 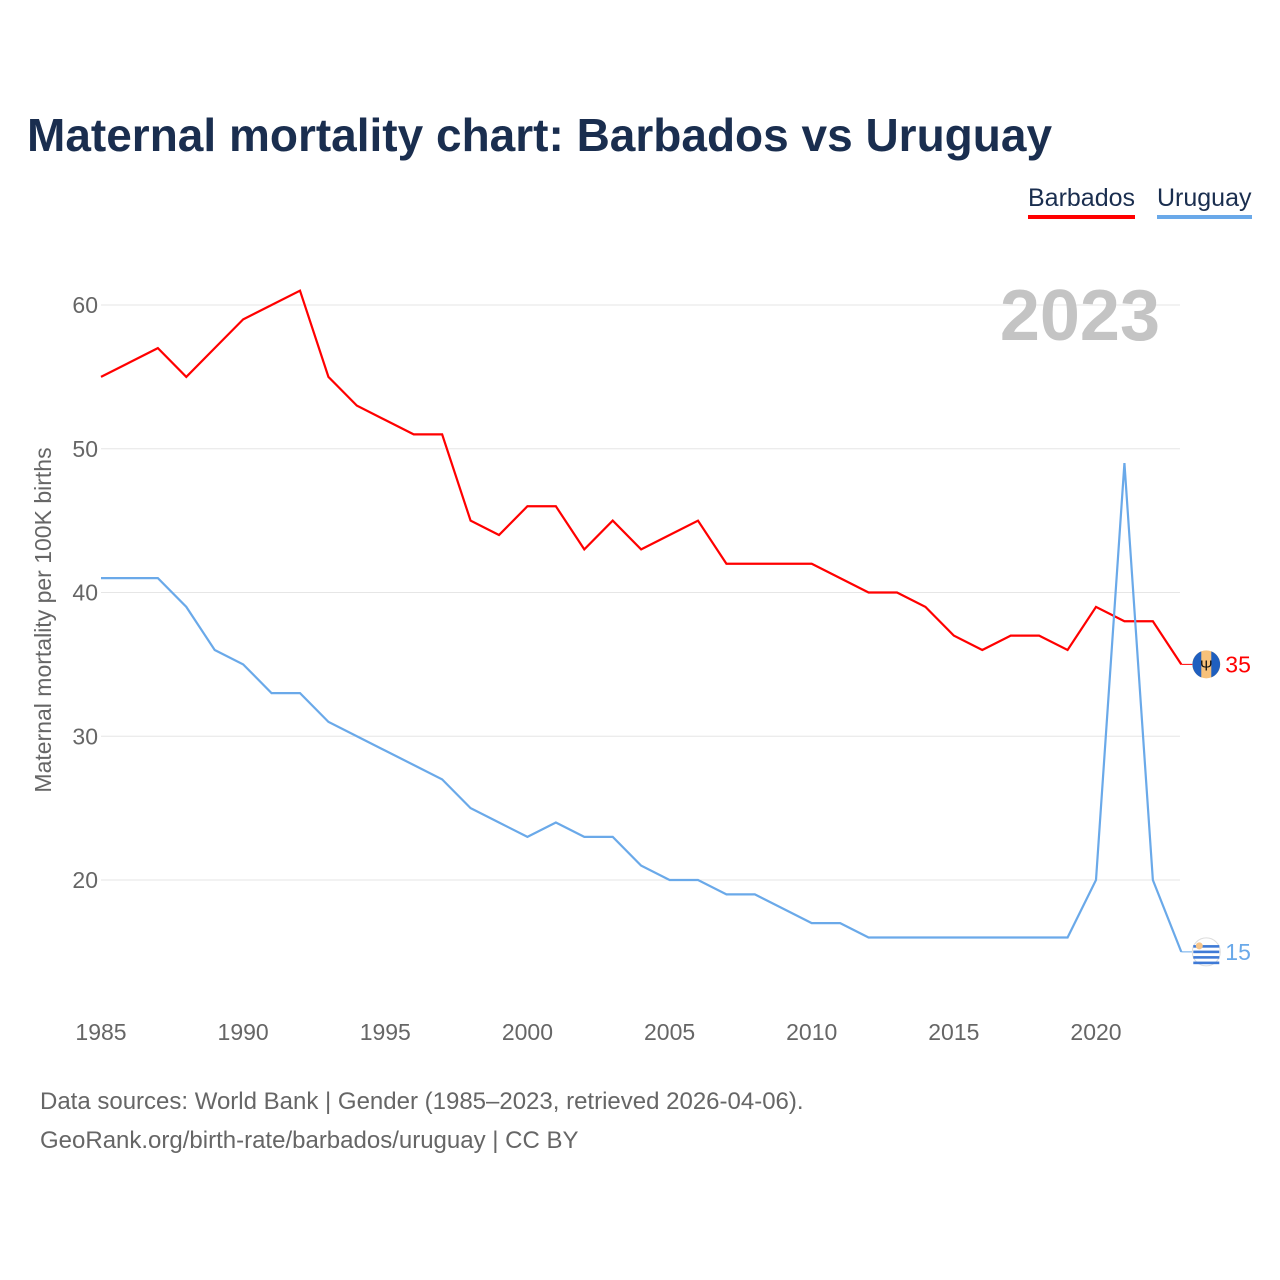 What do you see at coordinates (385, 1032) in the screenshot?
I see `x-tick-label: 1995` at bounding box center [385, 1032].